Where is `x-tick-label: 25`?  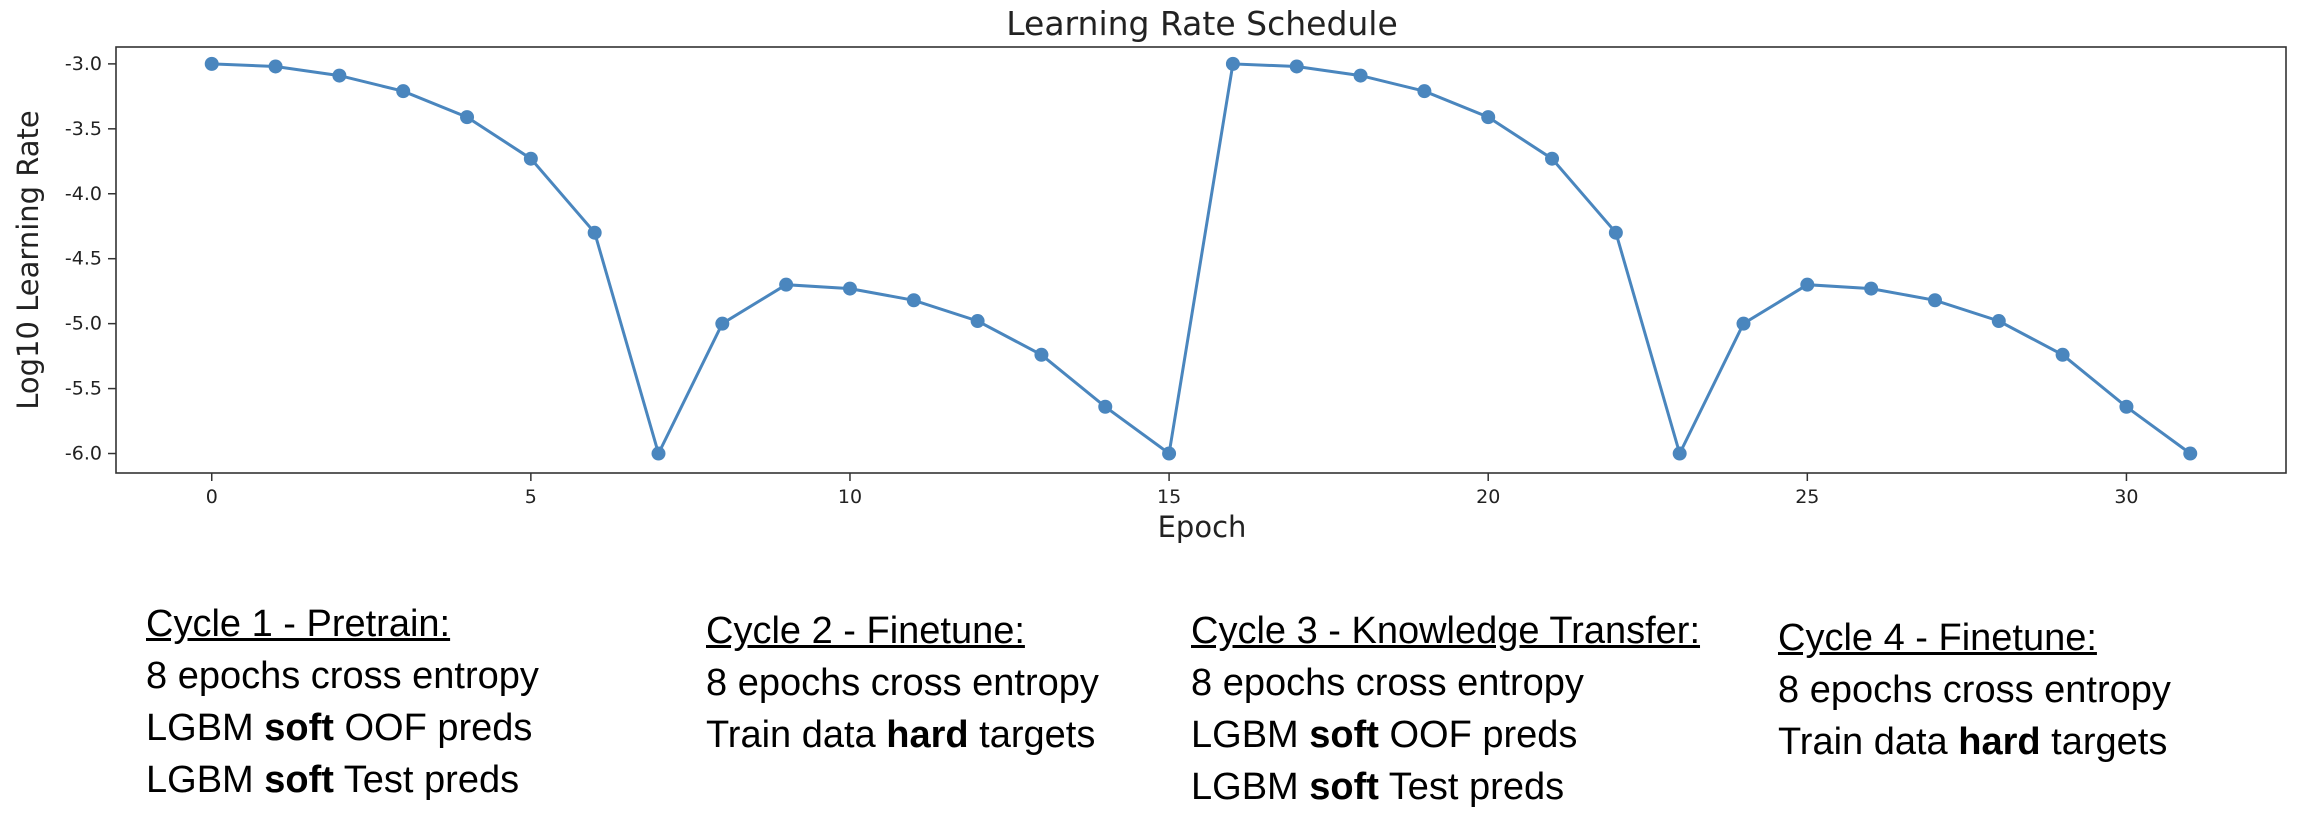 x-tick-label: 25 is located at coordinates (1807, 497).